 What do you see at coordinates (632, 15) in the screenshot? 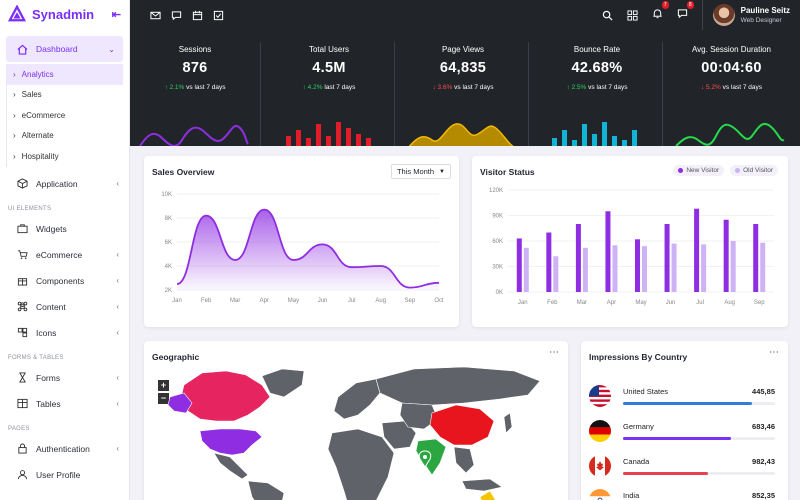
I see `grid-apps-icon` at bounding box center [632, 15].